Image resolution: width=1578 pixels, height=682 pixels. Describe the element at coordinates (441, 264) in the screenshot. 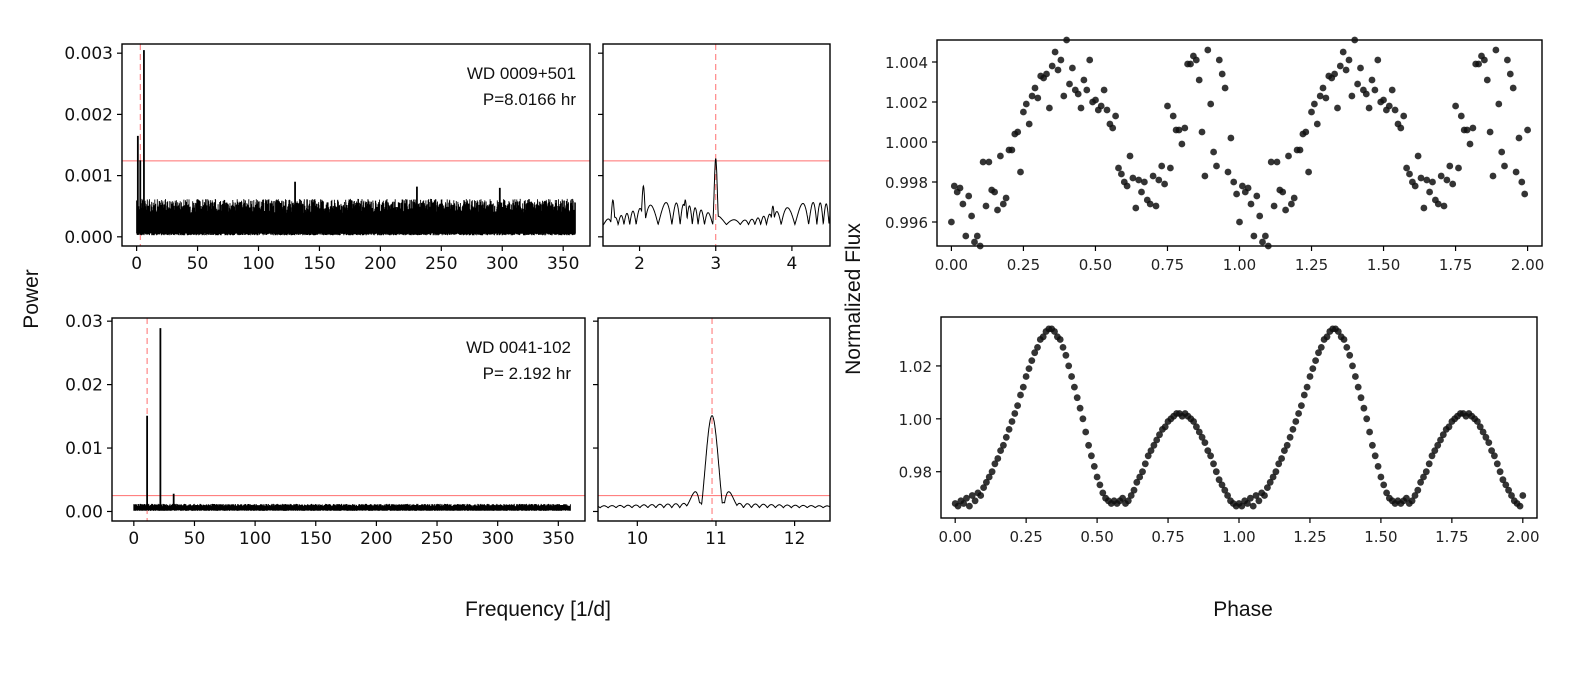

I see `x-tick-label: 250` at that location.